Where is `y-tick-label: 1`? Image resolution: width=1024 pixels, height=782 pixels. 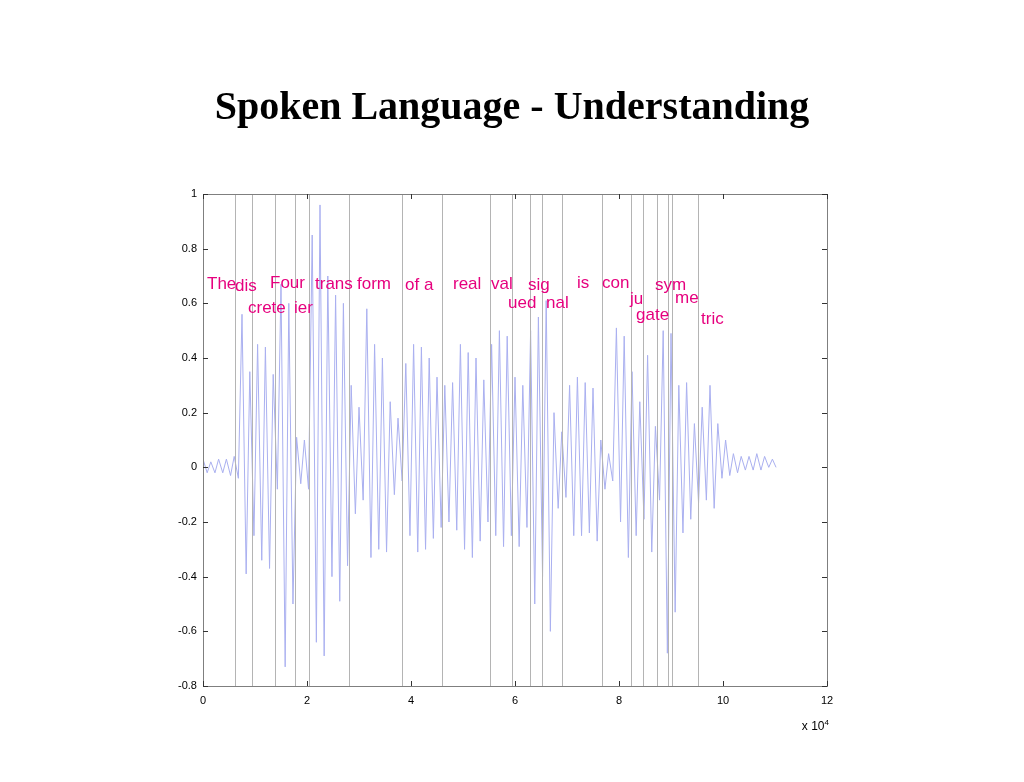 y-tick-label: 1 is located at coordinates (193, 193).